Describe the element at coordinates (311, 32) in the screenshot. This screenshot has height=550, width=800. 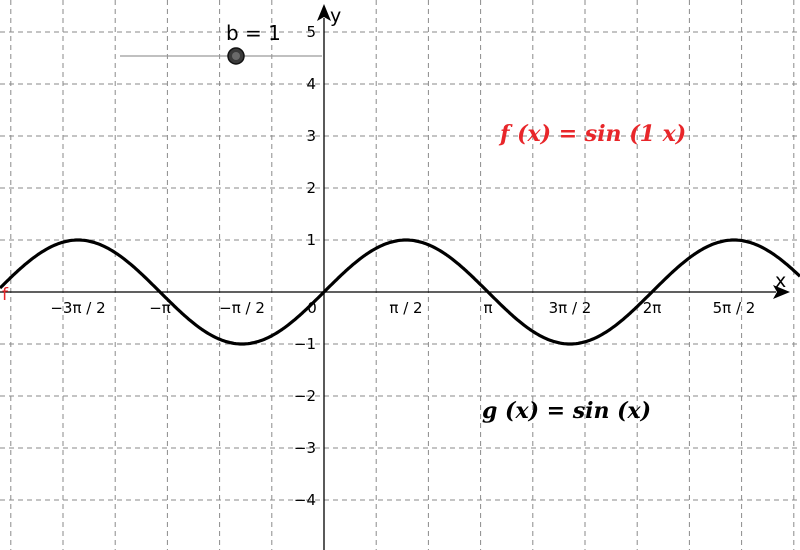
I see `y-tick-label: 5` at that location.